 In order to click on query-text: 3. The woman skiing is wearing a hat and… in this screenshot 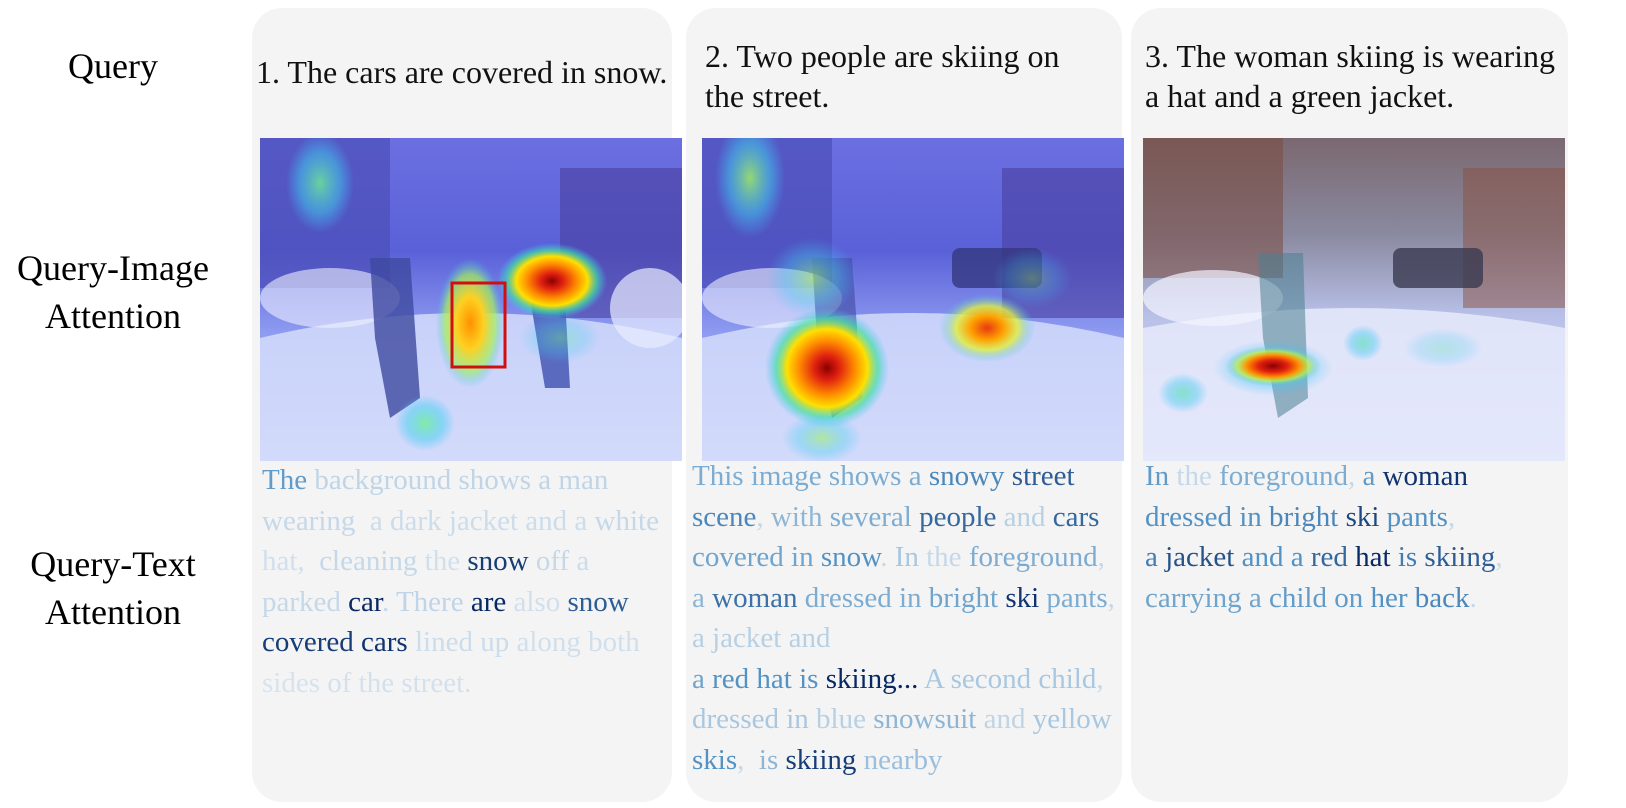, I will do `click(1350, 76)`.